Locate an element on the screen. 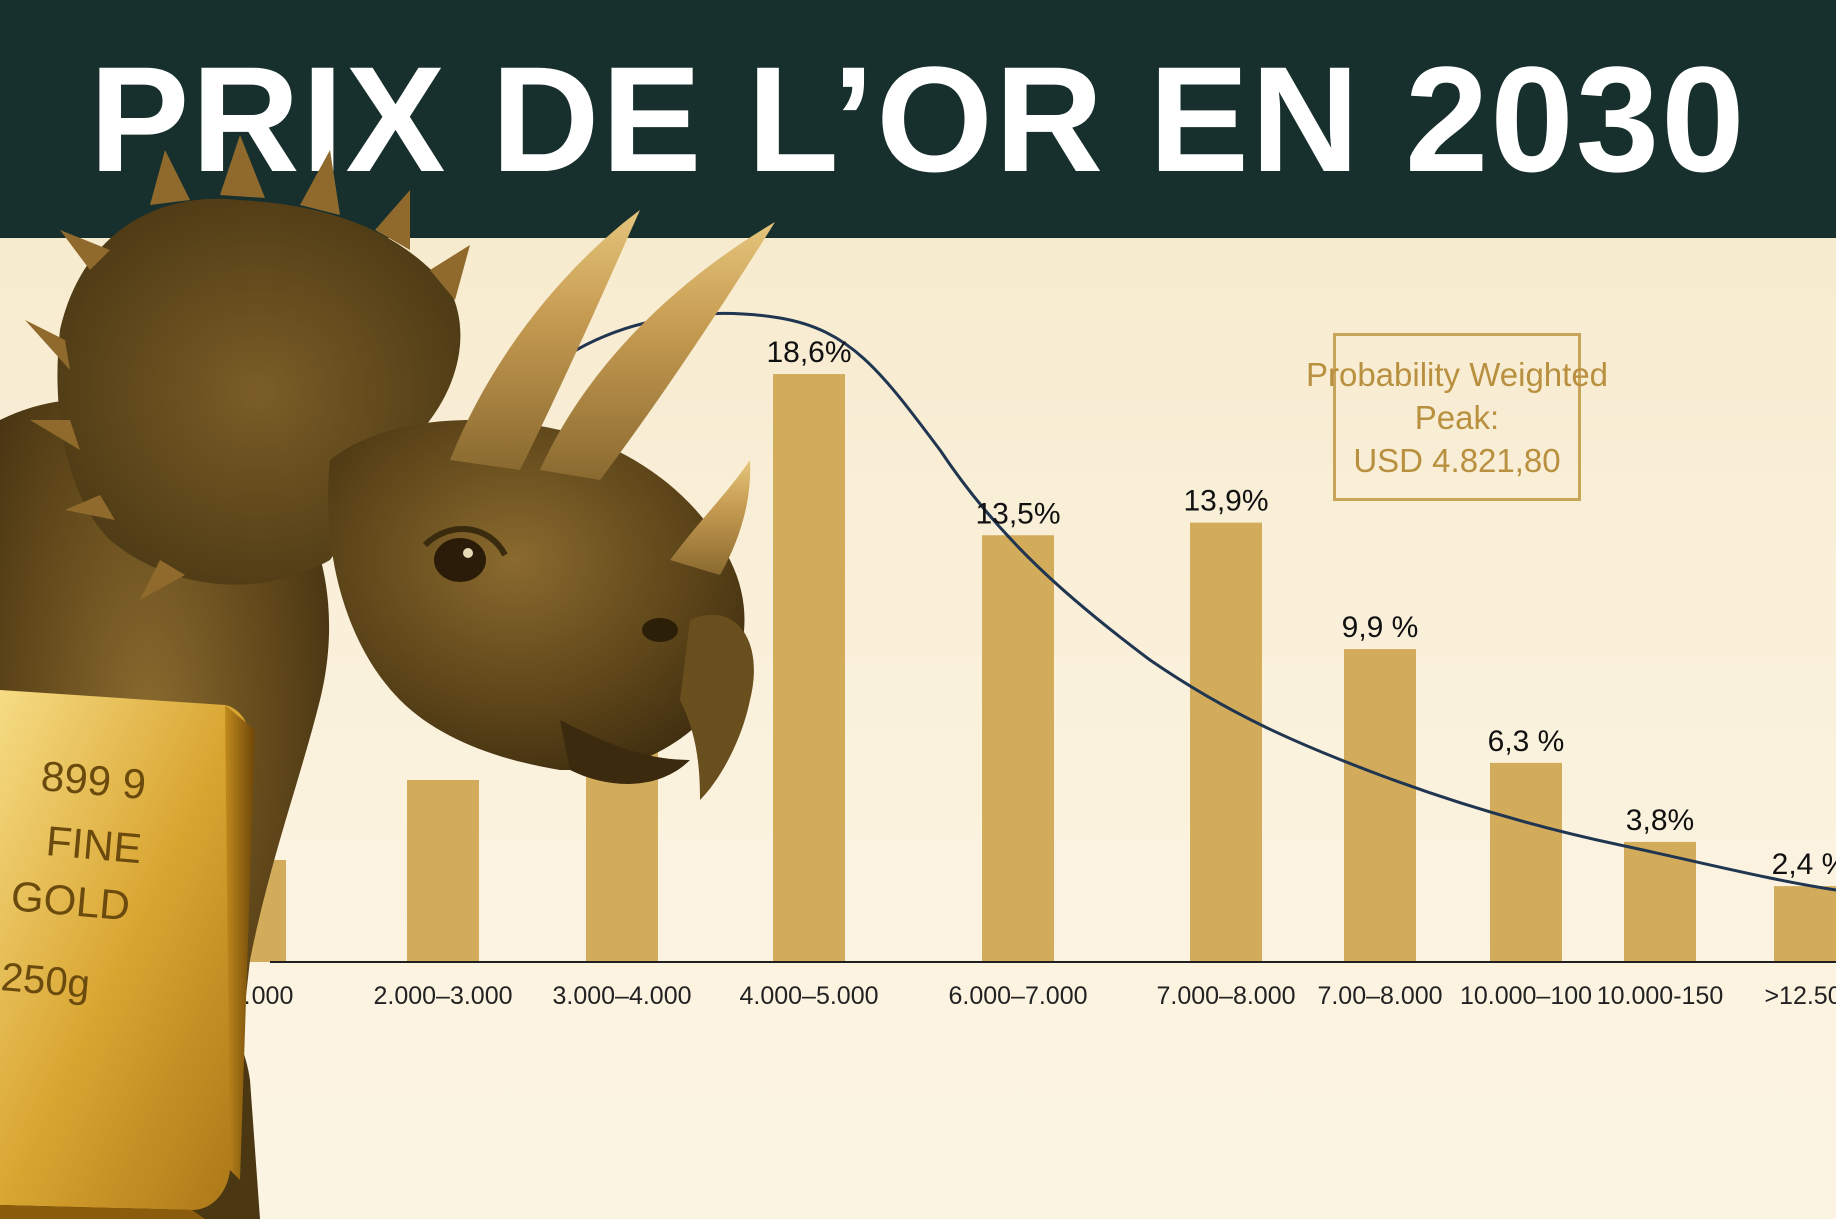 This screenshot has height=1219, width=1836. bar-value-label: 3,8% is located at coordinates (1660, 820).